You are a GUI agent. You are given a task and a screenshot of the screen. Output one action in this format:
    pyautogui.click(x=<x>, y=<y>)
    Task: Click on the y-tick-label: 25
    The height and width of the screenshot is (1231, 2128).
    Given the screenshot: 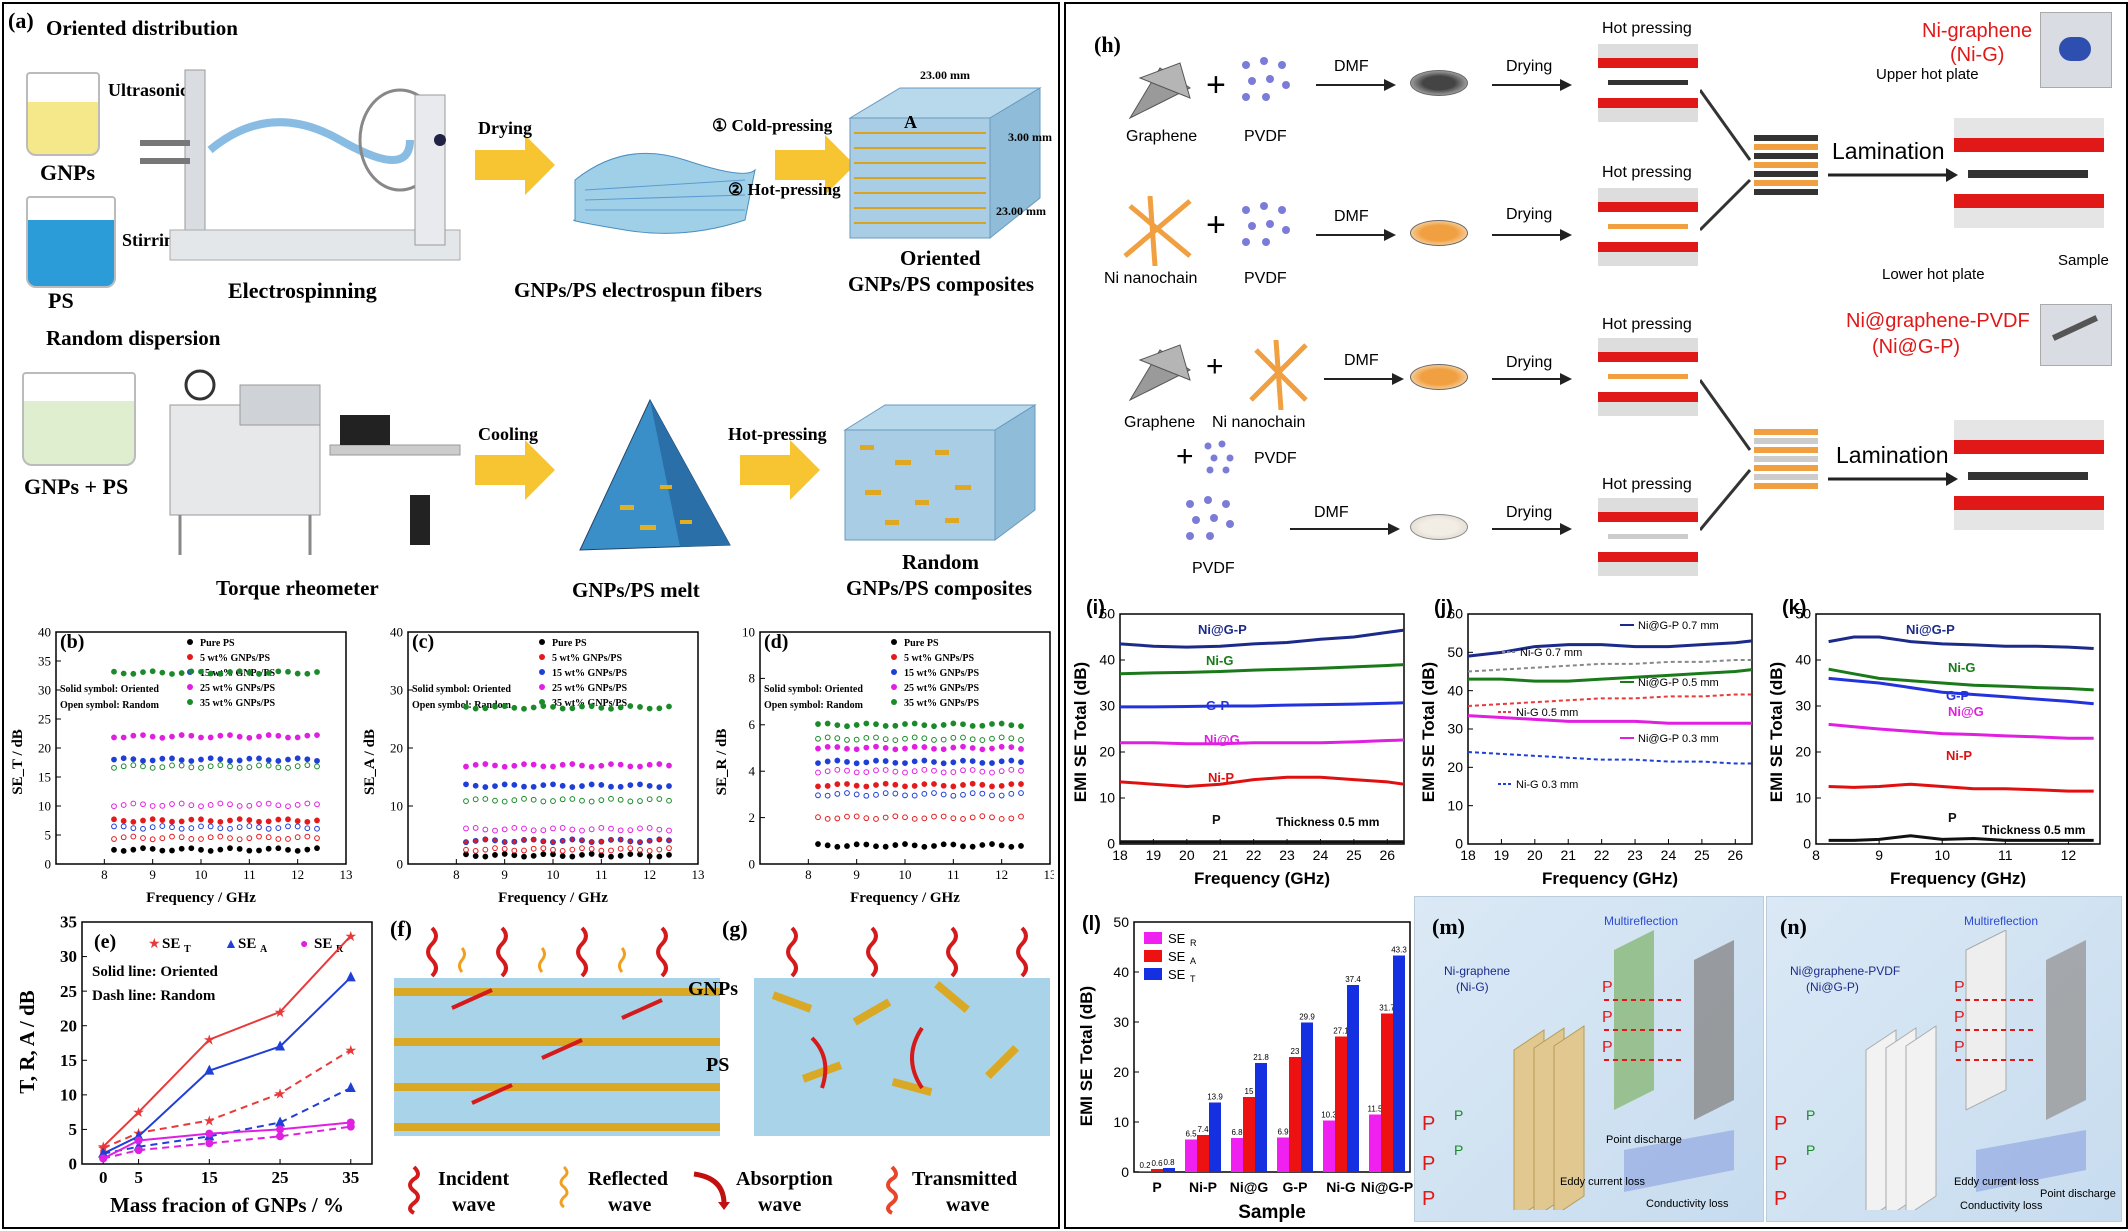 What is the action you would take?
    pyautogui.click(x=68, y=991)
    